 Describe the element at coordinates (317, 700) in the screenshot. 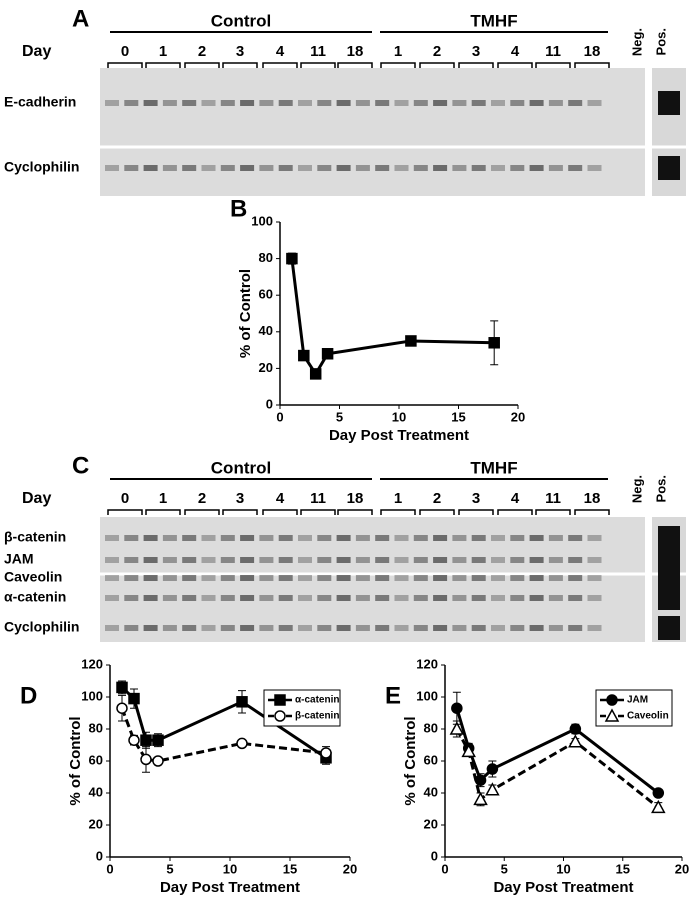

I see `legend-label: α-catenin` at that location.